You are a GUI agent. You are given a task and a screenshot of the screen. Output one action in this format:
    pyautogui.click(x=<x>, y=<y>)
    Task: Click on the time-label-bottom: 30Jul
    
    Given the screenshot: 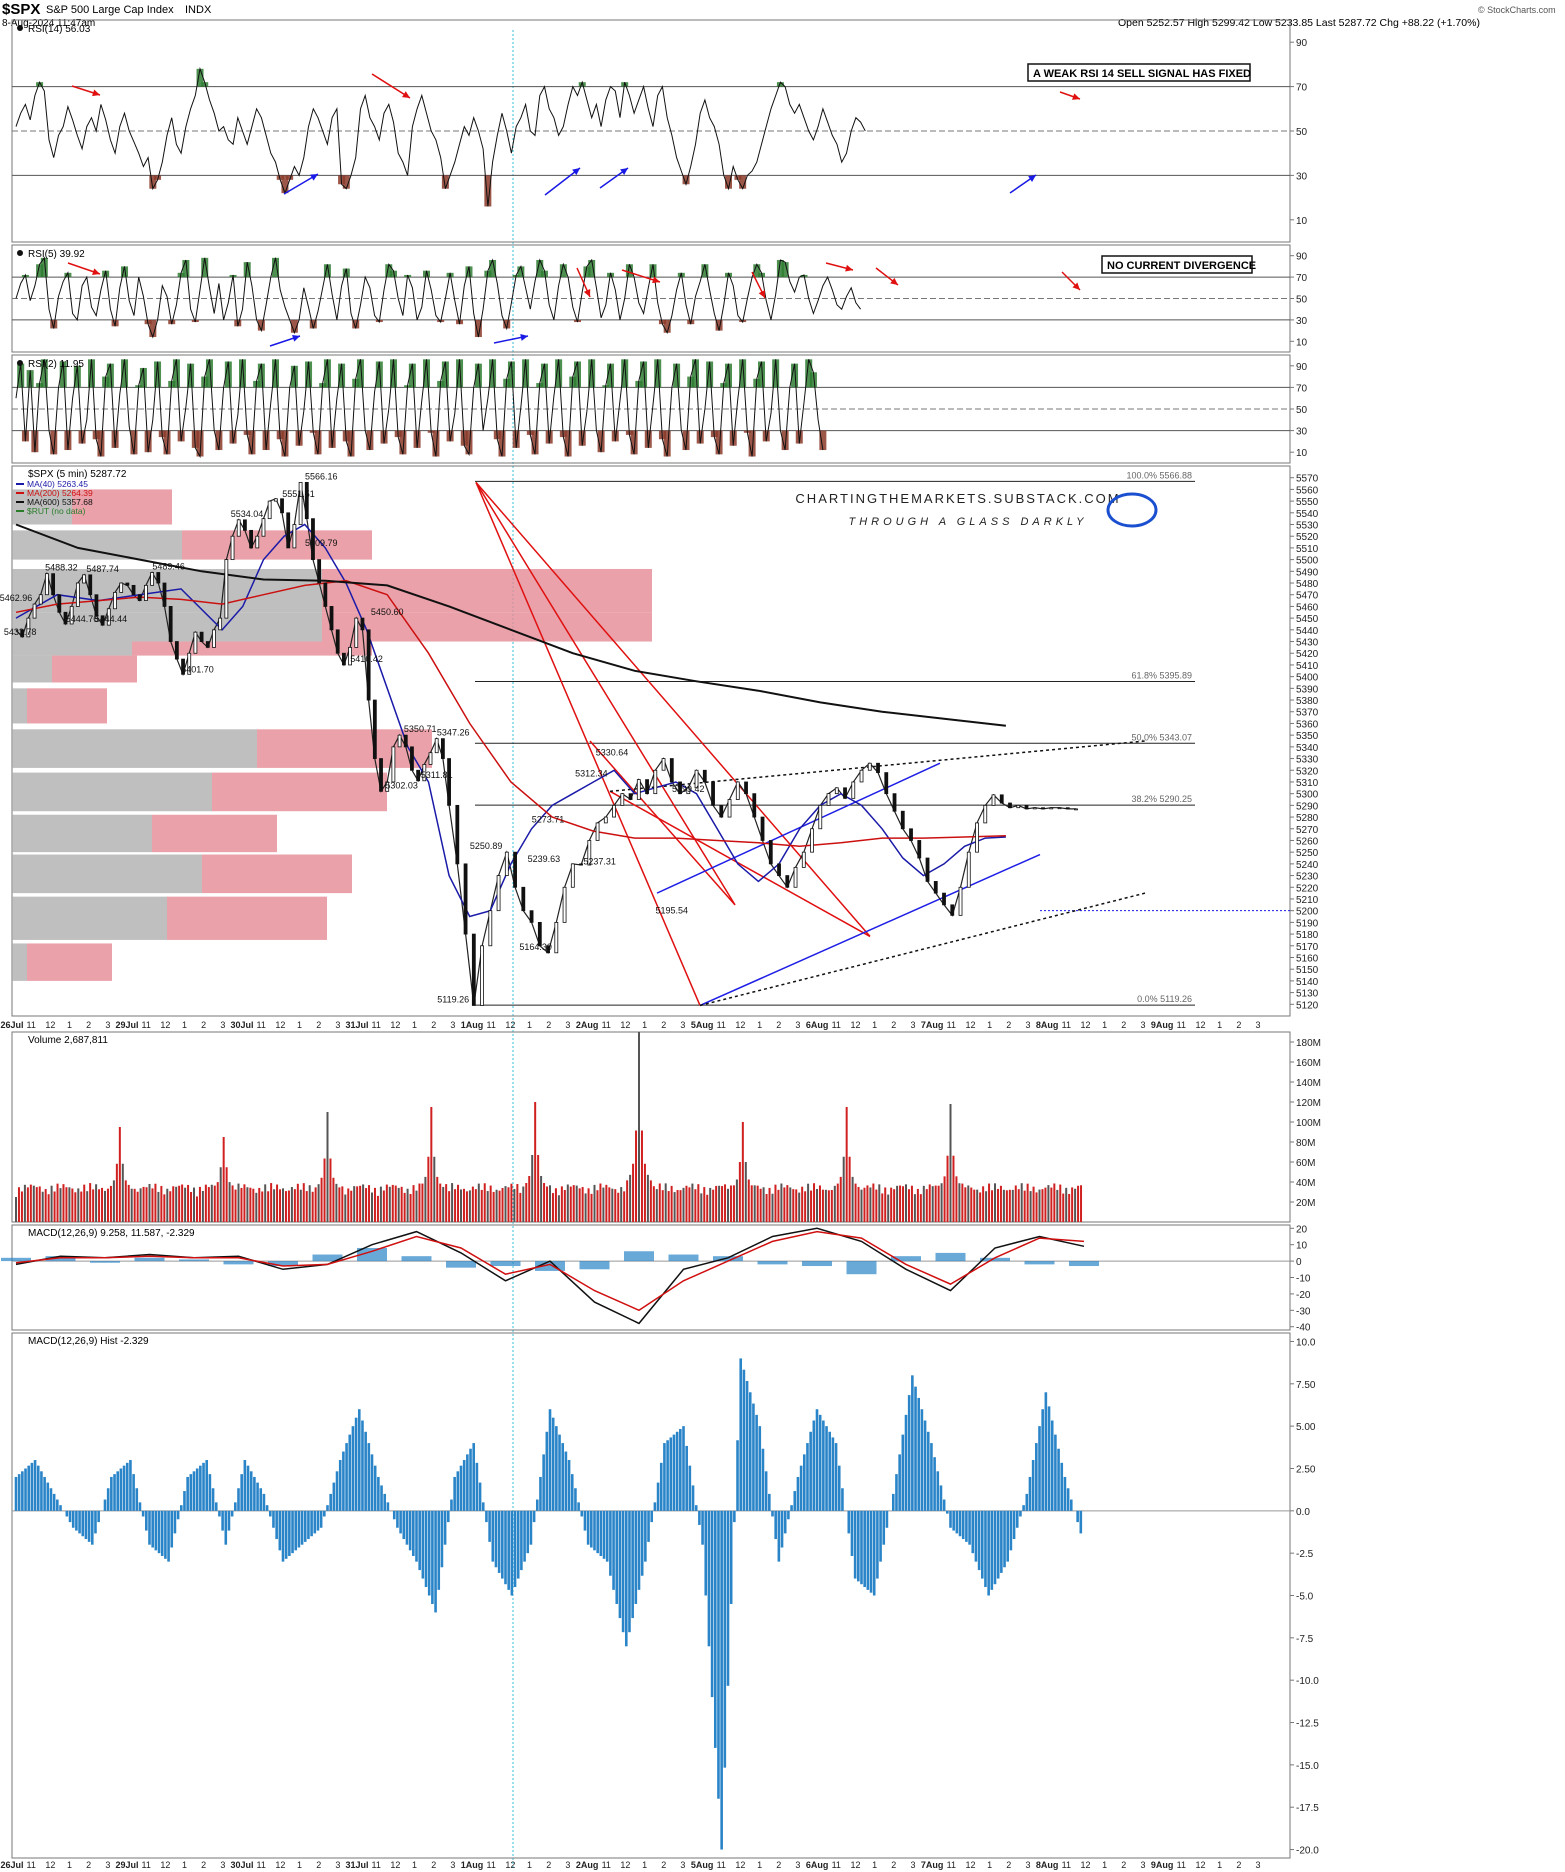 What is the action you would take?
    pyautogui.click(x=242, y=1865)
    